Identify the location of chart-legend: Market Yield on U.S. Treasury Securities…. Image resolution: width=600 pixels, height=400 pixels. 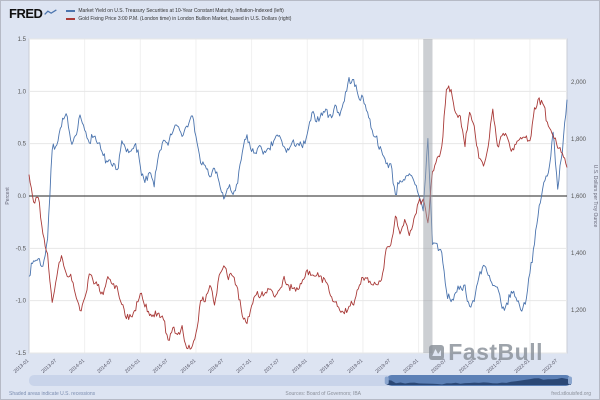
(178, 15).